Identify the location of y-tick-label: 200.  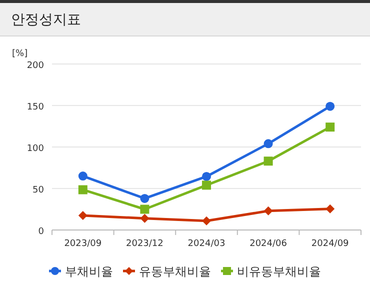
(35, 66).